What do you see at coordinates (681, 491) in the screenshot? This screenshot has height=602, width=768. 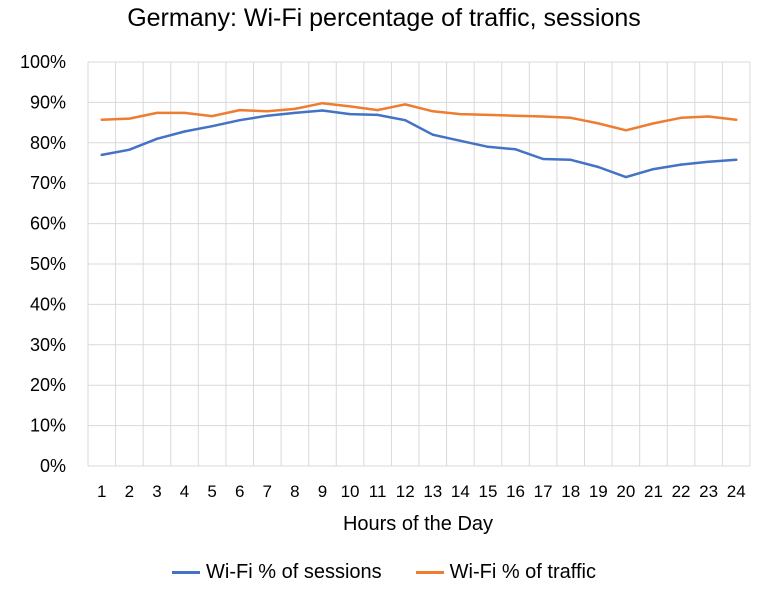 I see `x-tick-label: 22` at bounding box center [681, 491].